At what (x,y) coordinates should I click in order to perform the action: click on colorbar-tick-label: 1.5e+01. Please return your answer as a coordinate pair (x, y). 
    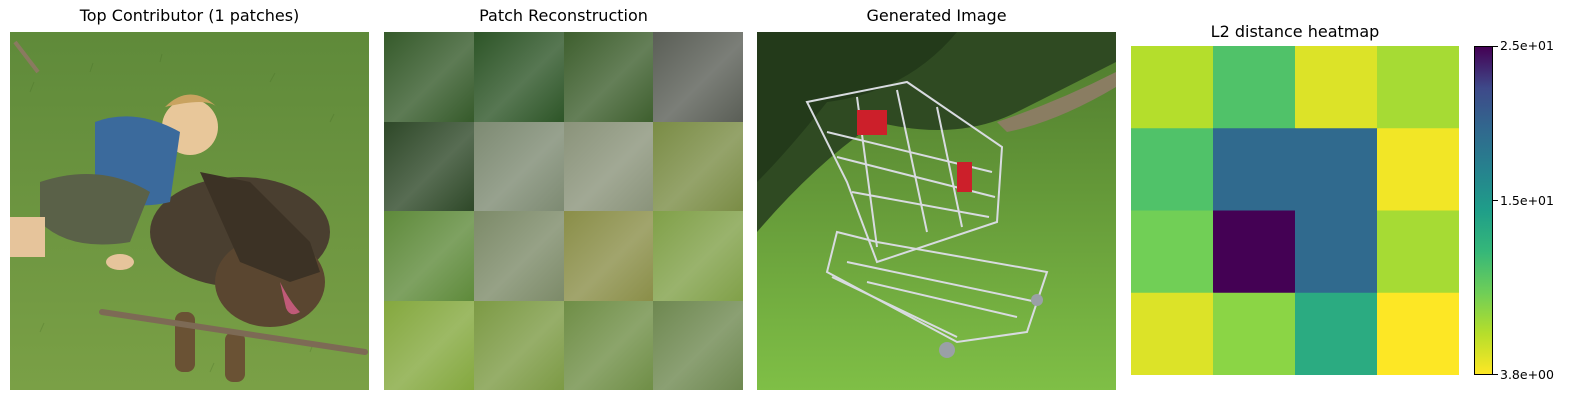
    Looking at the image, I should click on (1527, 201).